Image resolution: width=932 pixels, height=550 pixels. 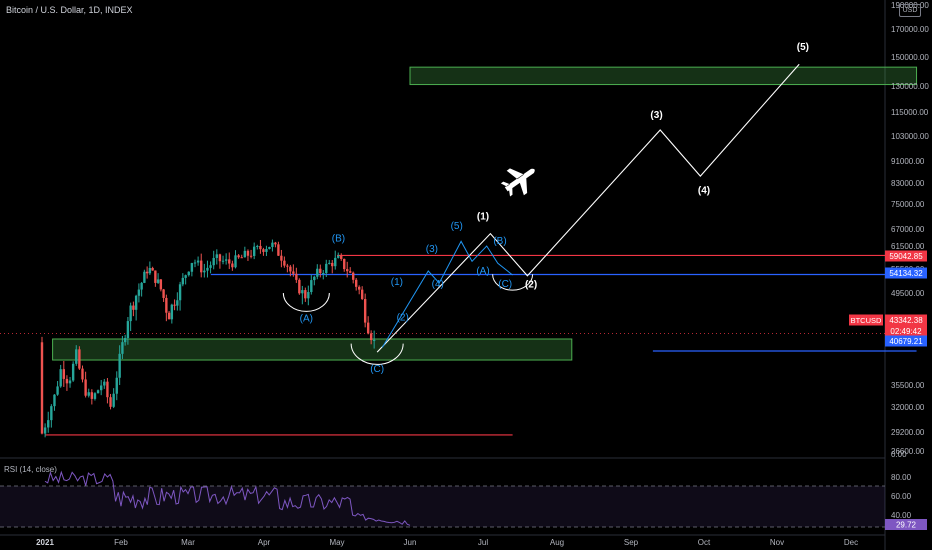 What do you see at coordinates (121, 542) in the screenshot?
I see `time-tick-label: Feb` at bounding box center [121, 542].